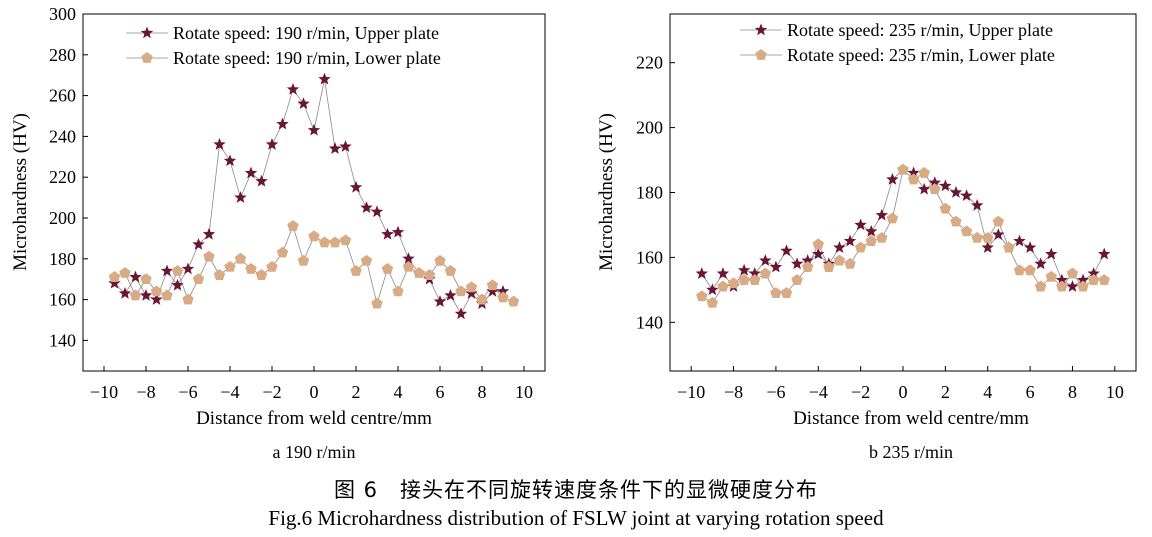 The height and width of the screenshot is (537, 1152). What do you see at coordinates (920, 30) in the screenshot?
I see `legend-b-upper-label: Rotate speed: 235 r/min, Upper plate` at bounding box center [920, 30].